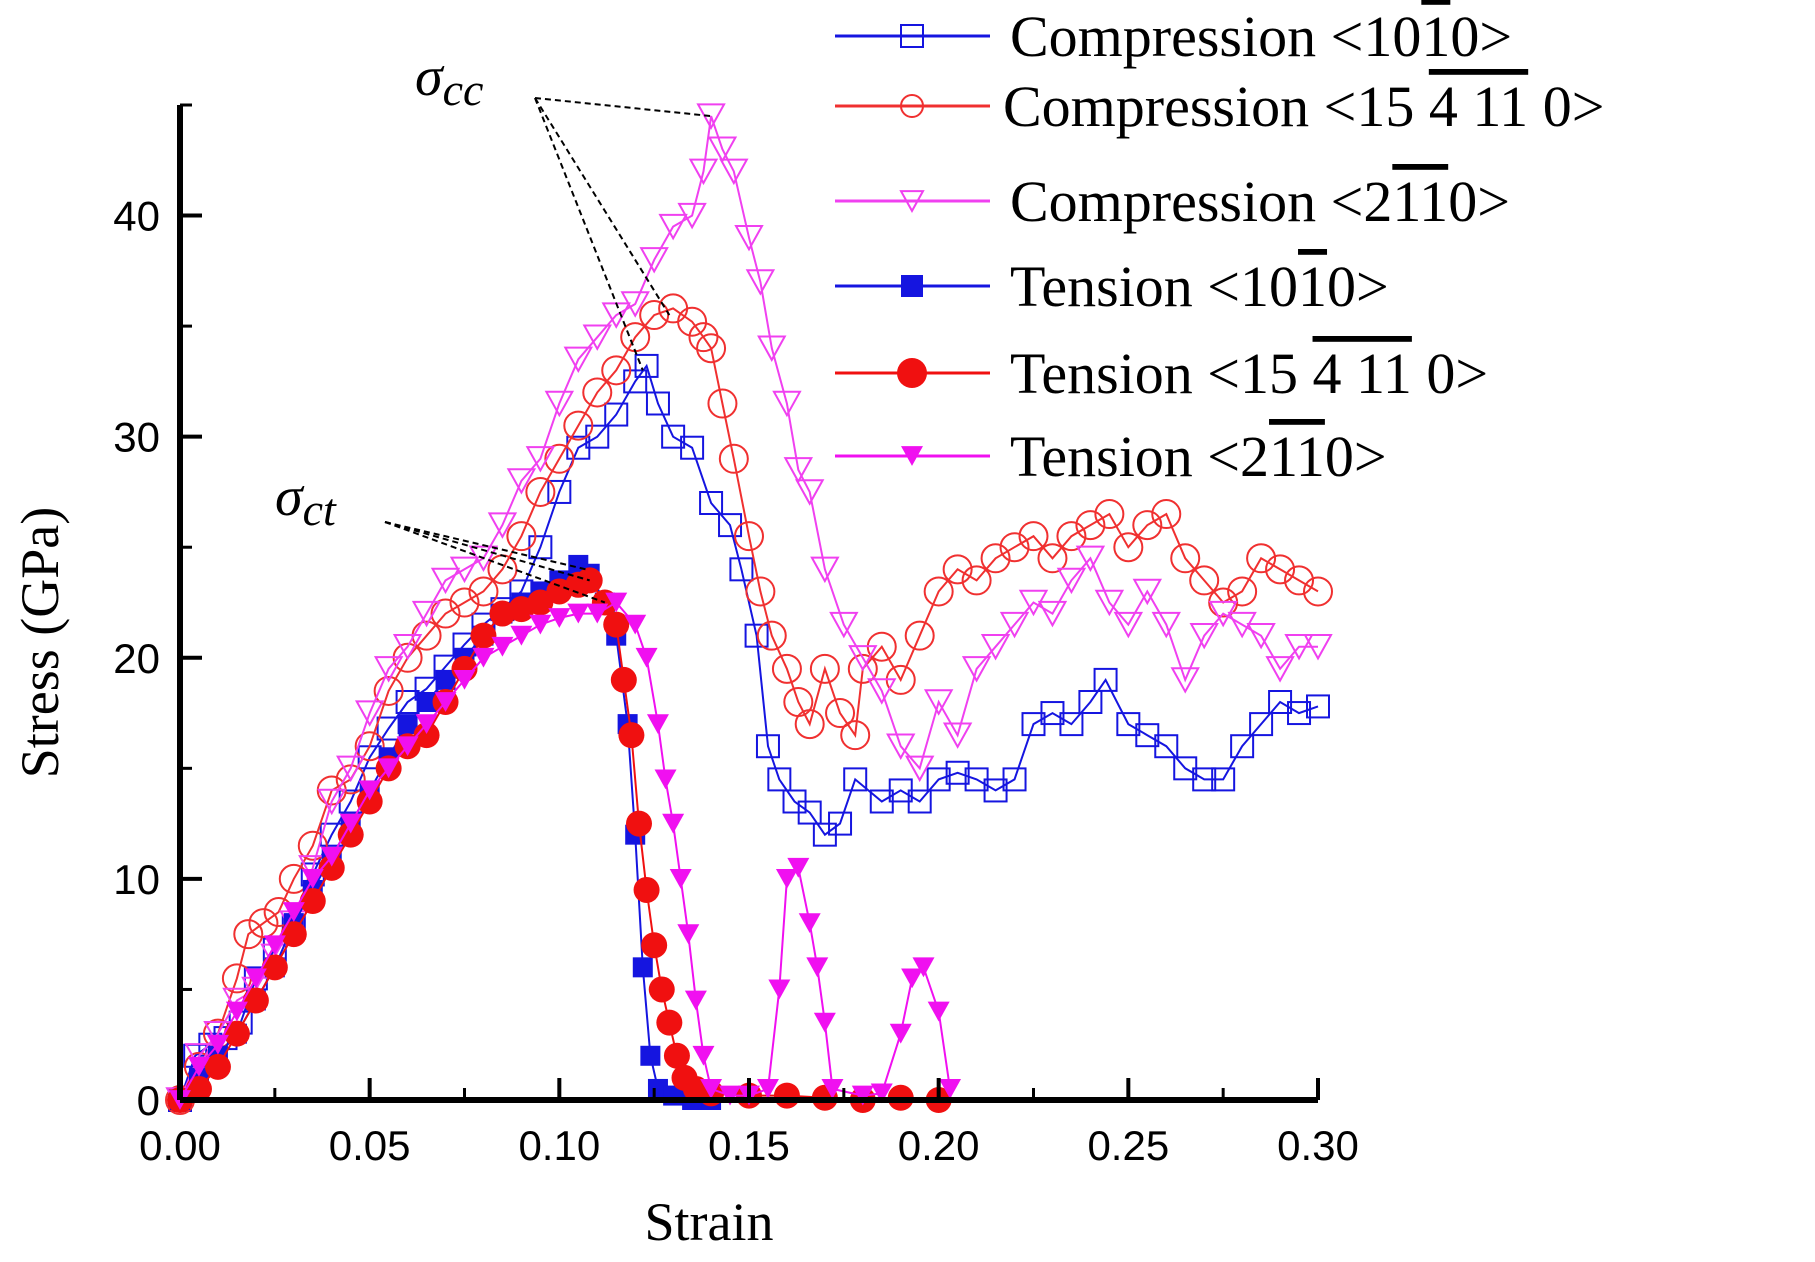 Image resolution: width=1815 pixels, height=1262 pixels. What do you see at coordinates (709, 1222) in the screenshot?
I see `x-axis-title: Strain` at bounding box center [709, 1222].